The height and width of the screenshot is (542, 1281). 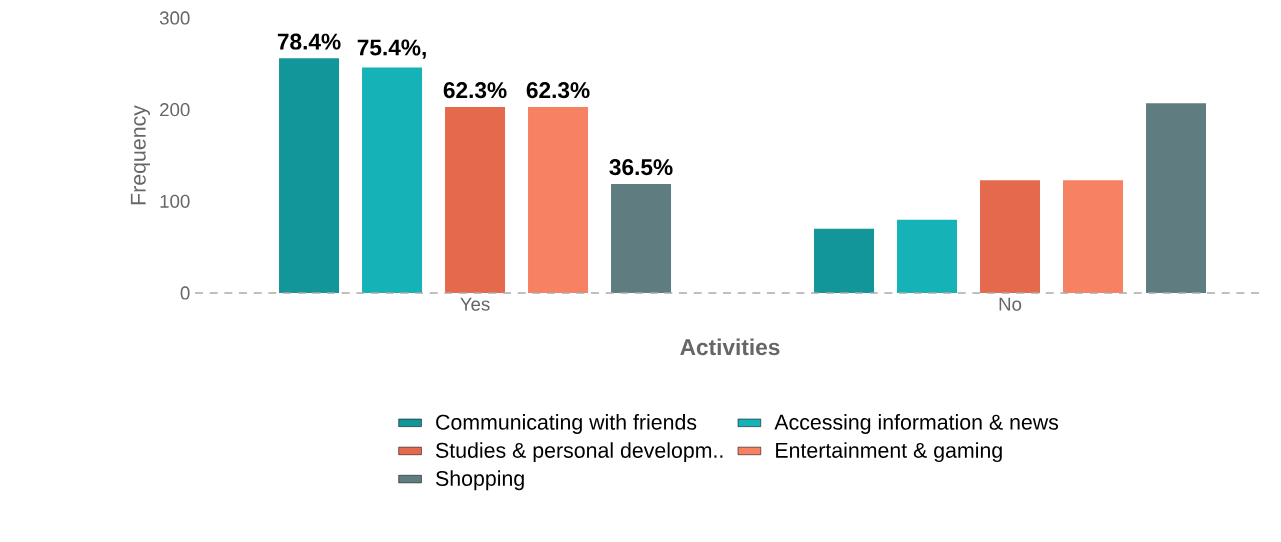 What do you see at coordinates (391, 49) in the screenshot?
I see `annotation: 75.4%,` at bounding box center [391, 49].